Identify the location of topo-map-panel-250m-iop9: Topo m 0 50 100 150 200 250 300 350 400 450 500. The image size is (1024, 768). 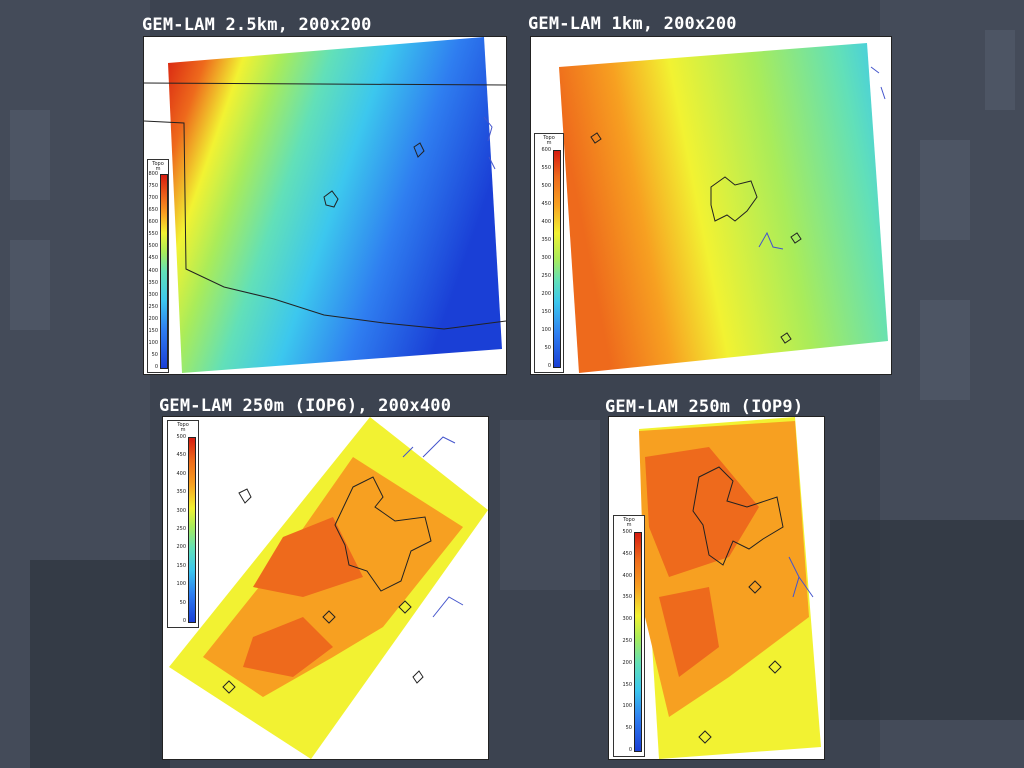
(716, 588).